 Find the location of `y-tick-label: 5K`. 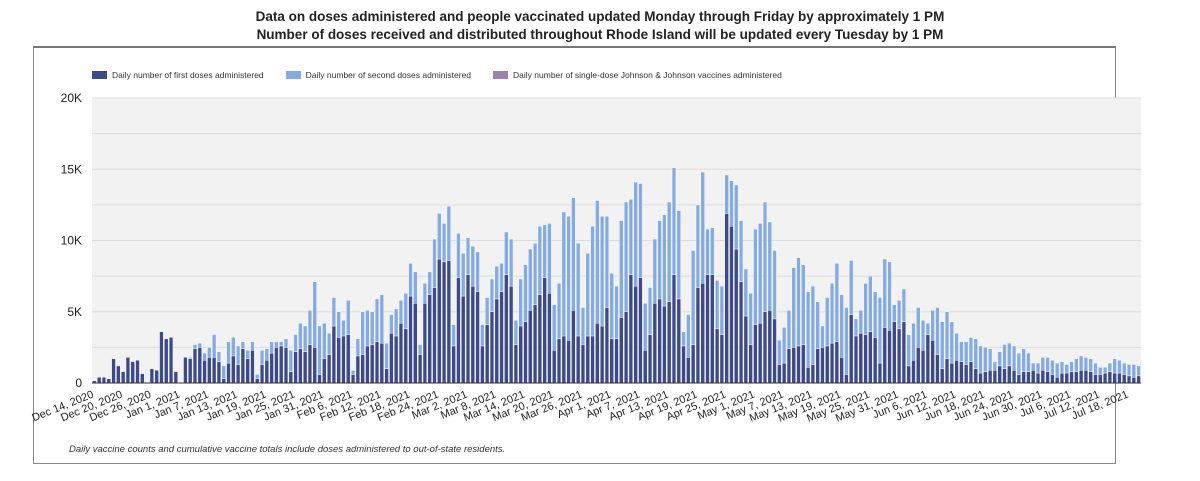

y-tick-label: 5K is located at coordinates (74, 312).